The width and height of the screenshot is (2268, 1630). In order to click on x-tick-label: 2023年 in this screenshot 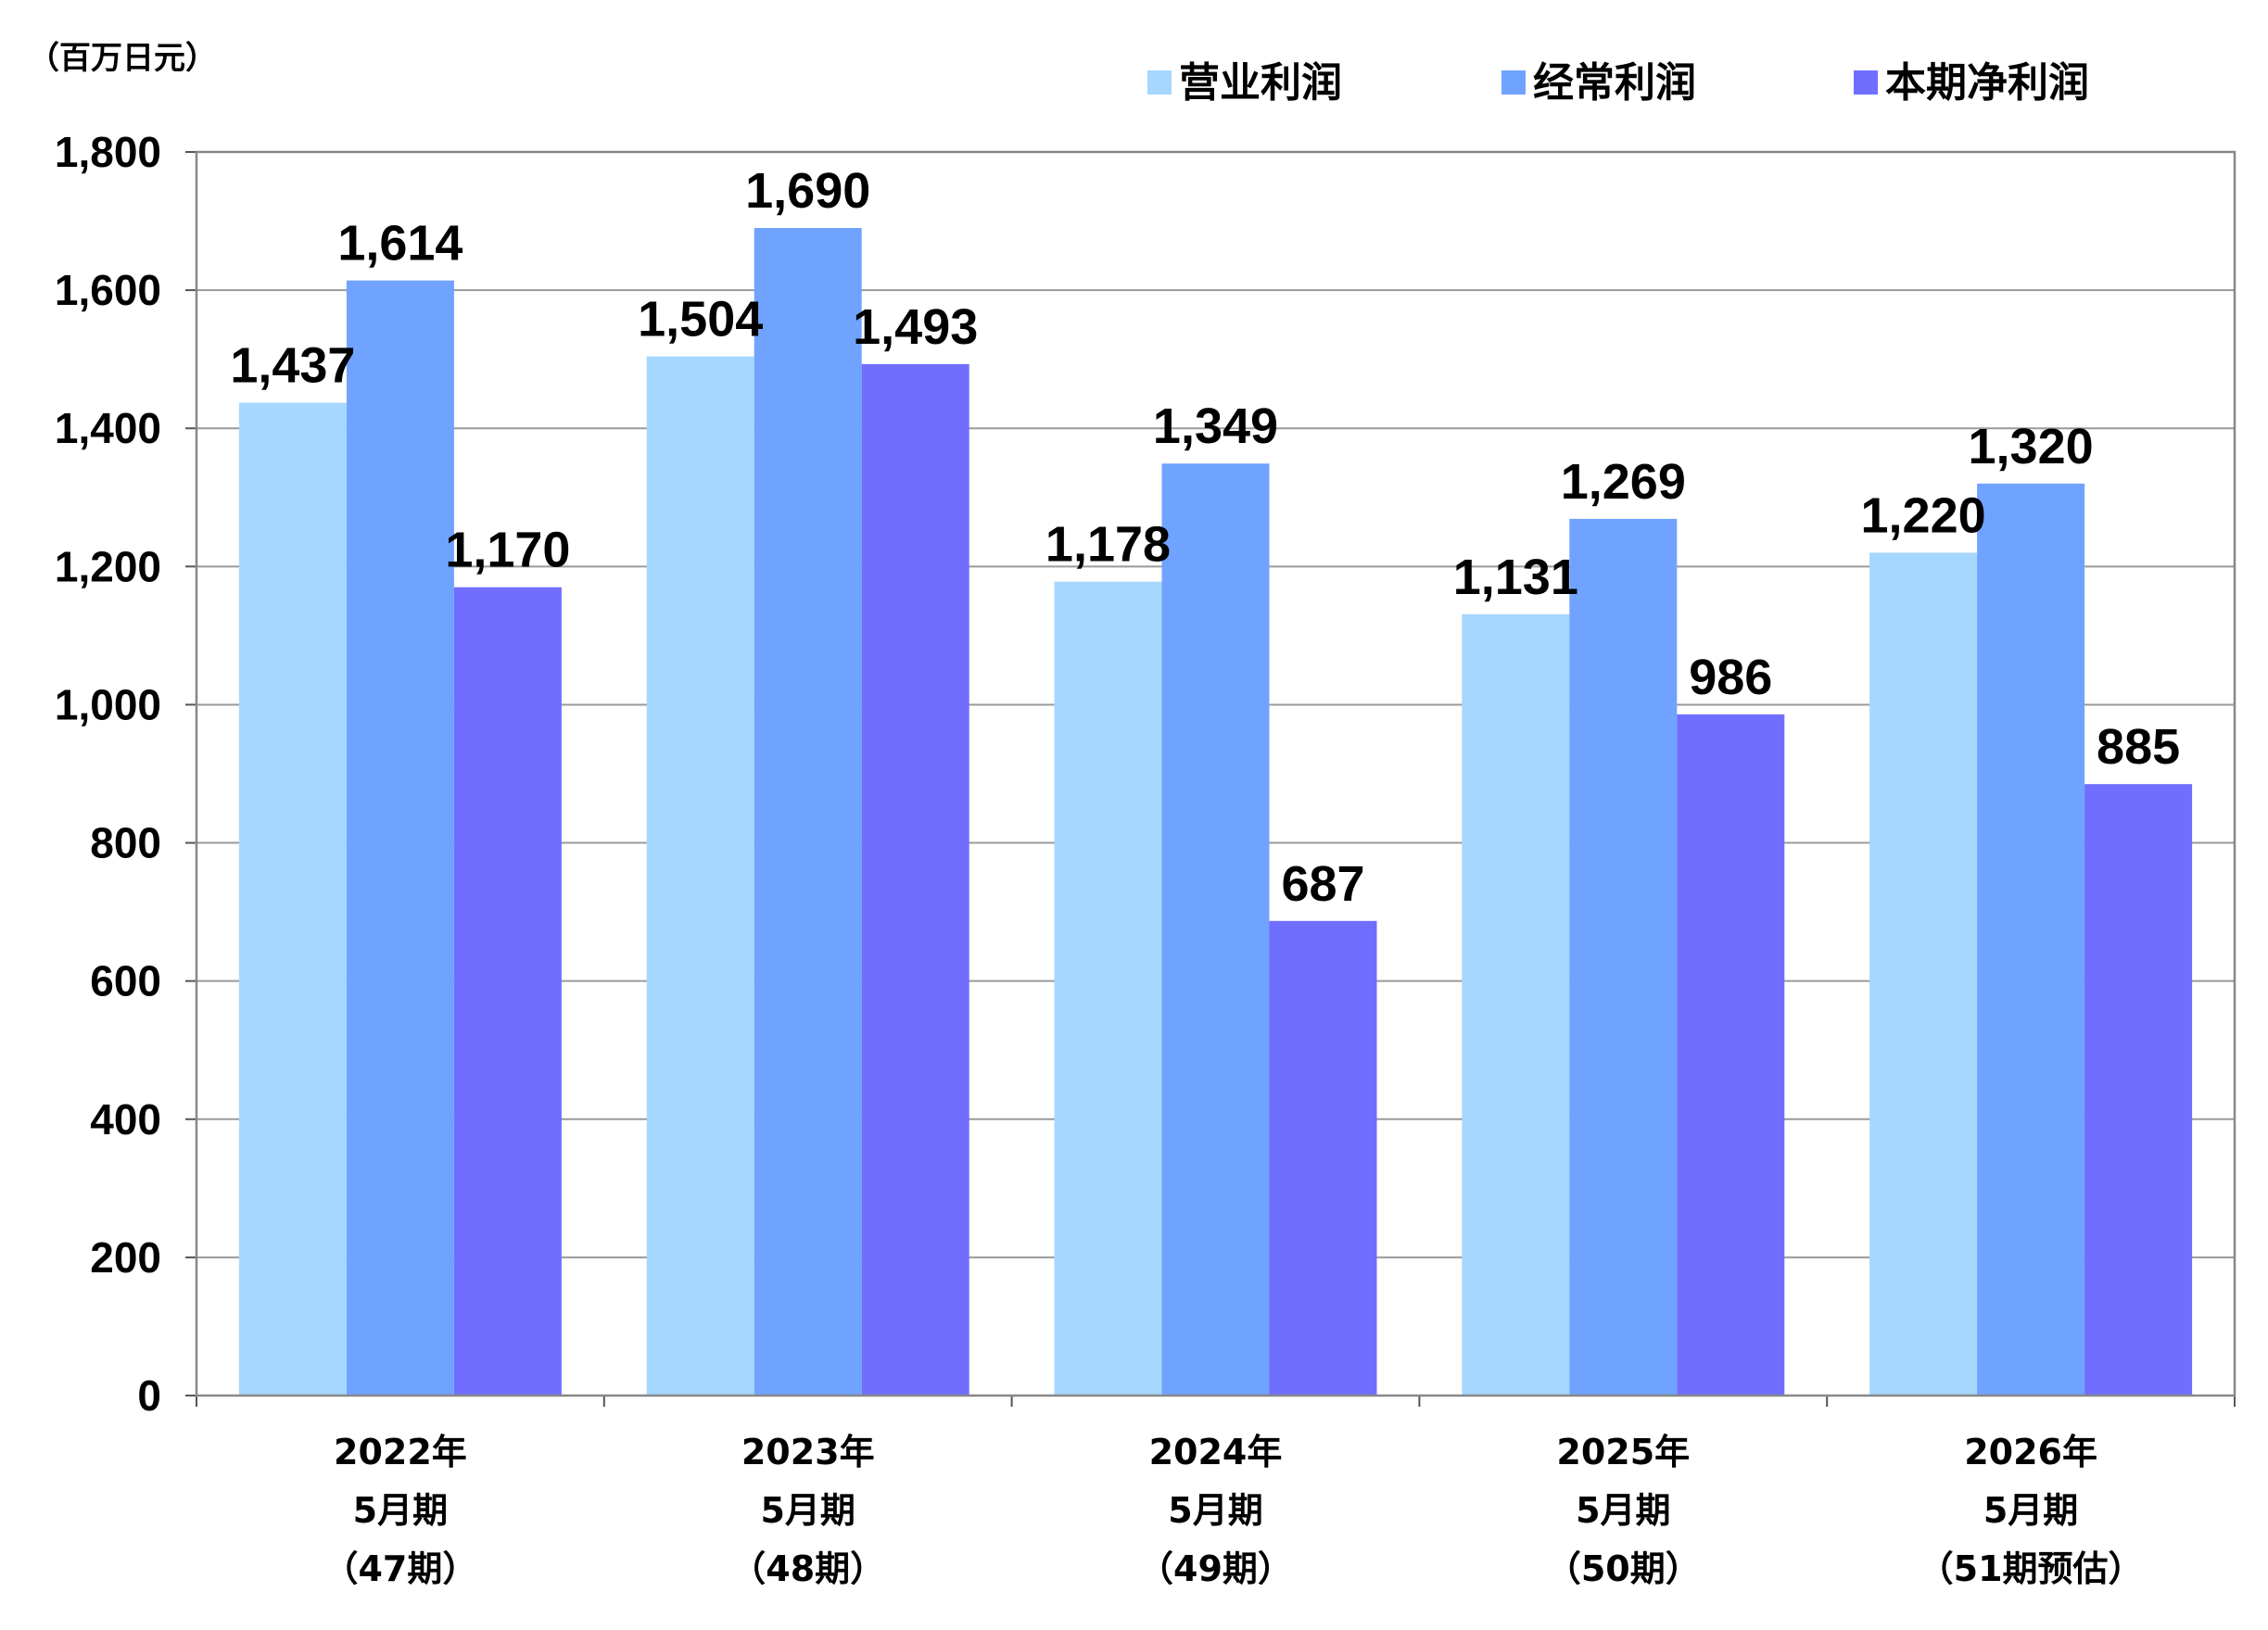, I will do `click(808, 1452)`.